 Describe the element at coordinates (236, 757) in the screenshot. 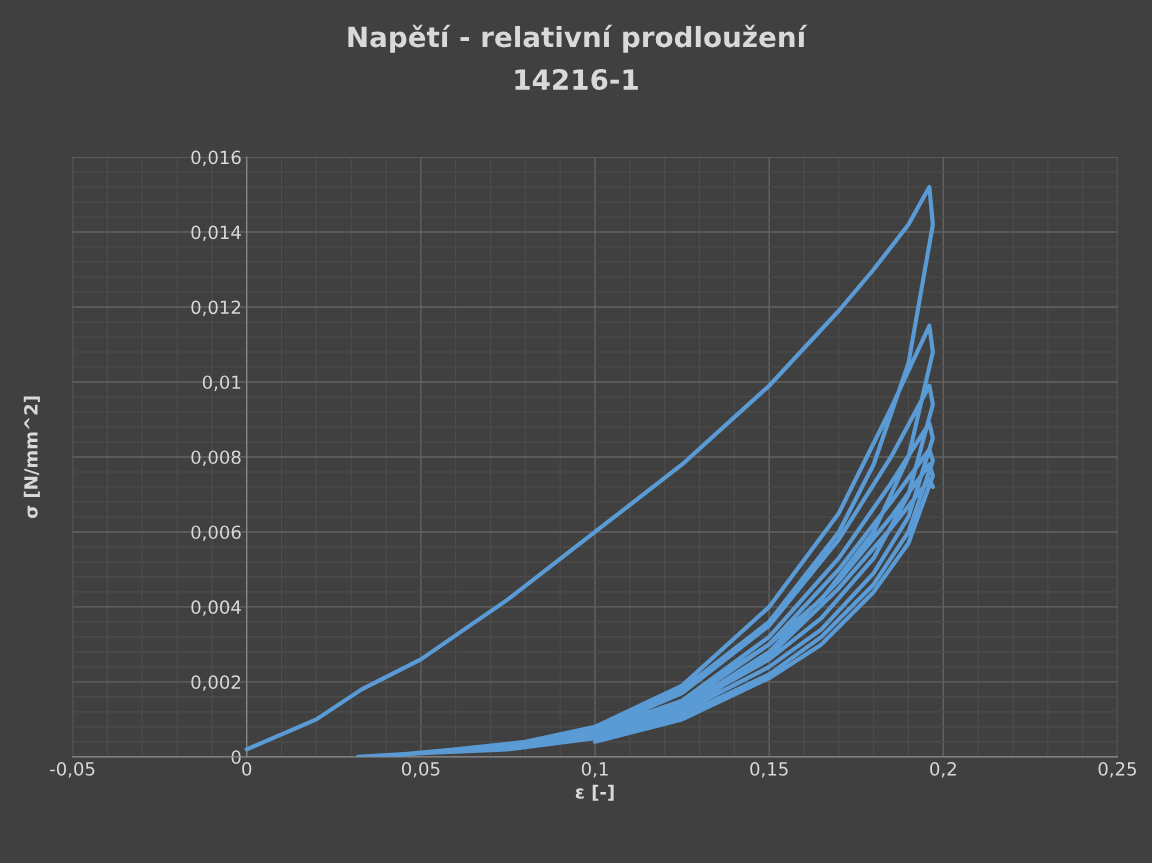

I see `y-tick-label: 0` at that location.